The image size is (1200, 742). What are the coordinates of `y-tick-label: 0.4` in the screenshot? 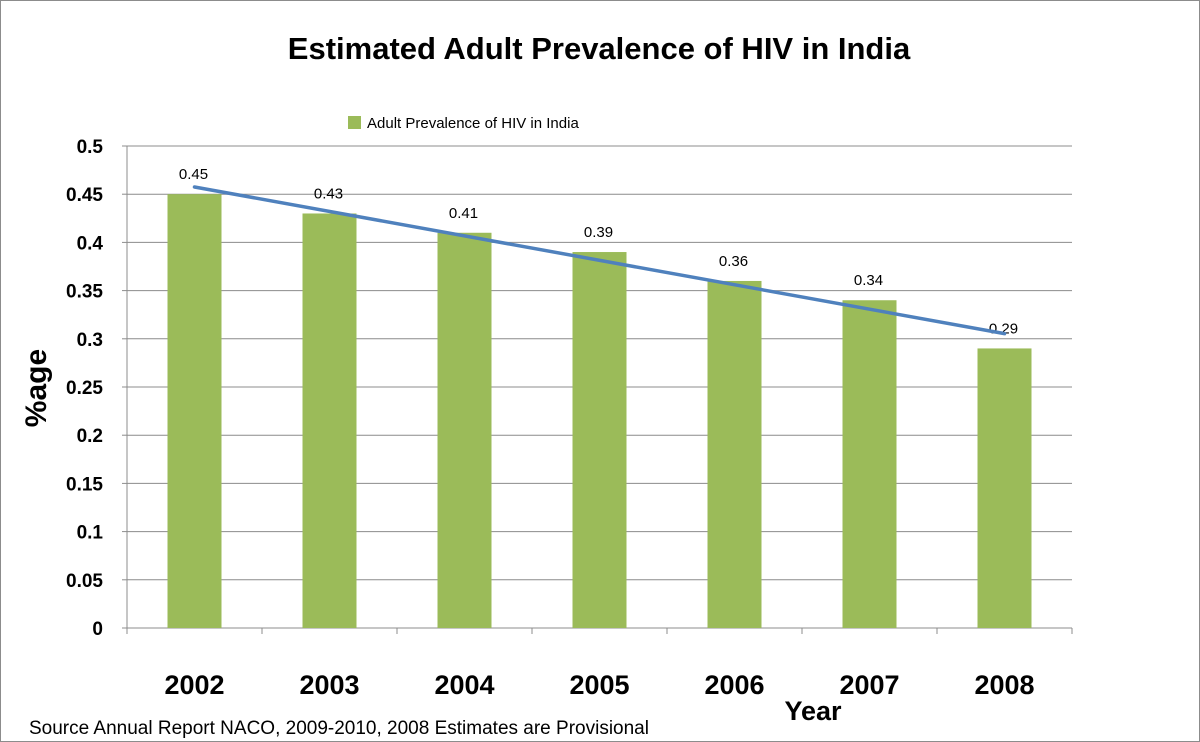 It's located at (90, 243).